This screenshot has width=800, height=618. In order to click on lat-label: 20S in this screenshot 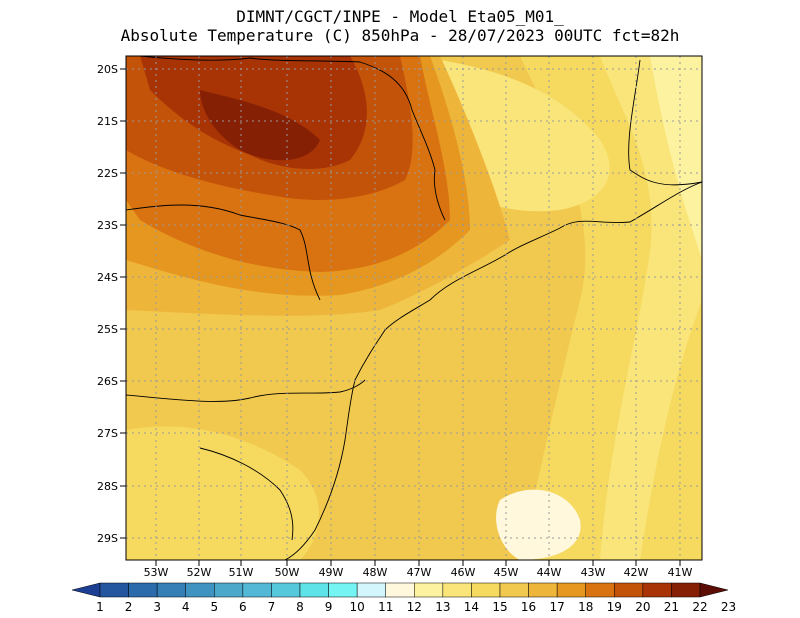, I will do `click(107, 69)`.